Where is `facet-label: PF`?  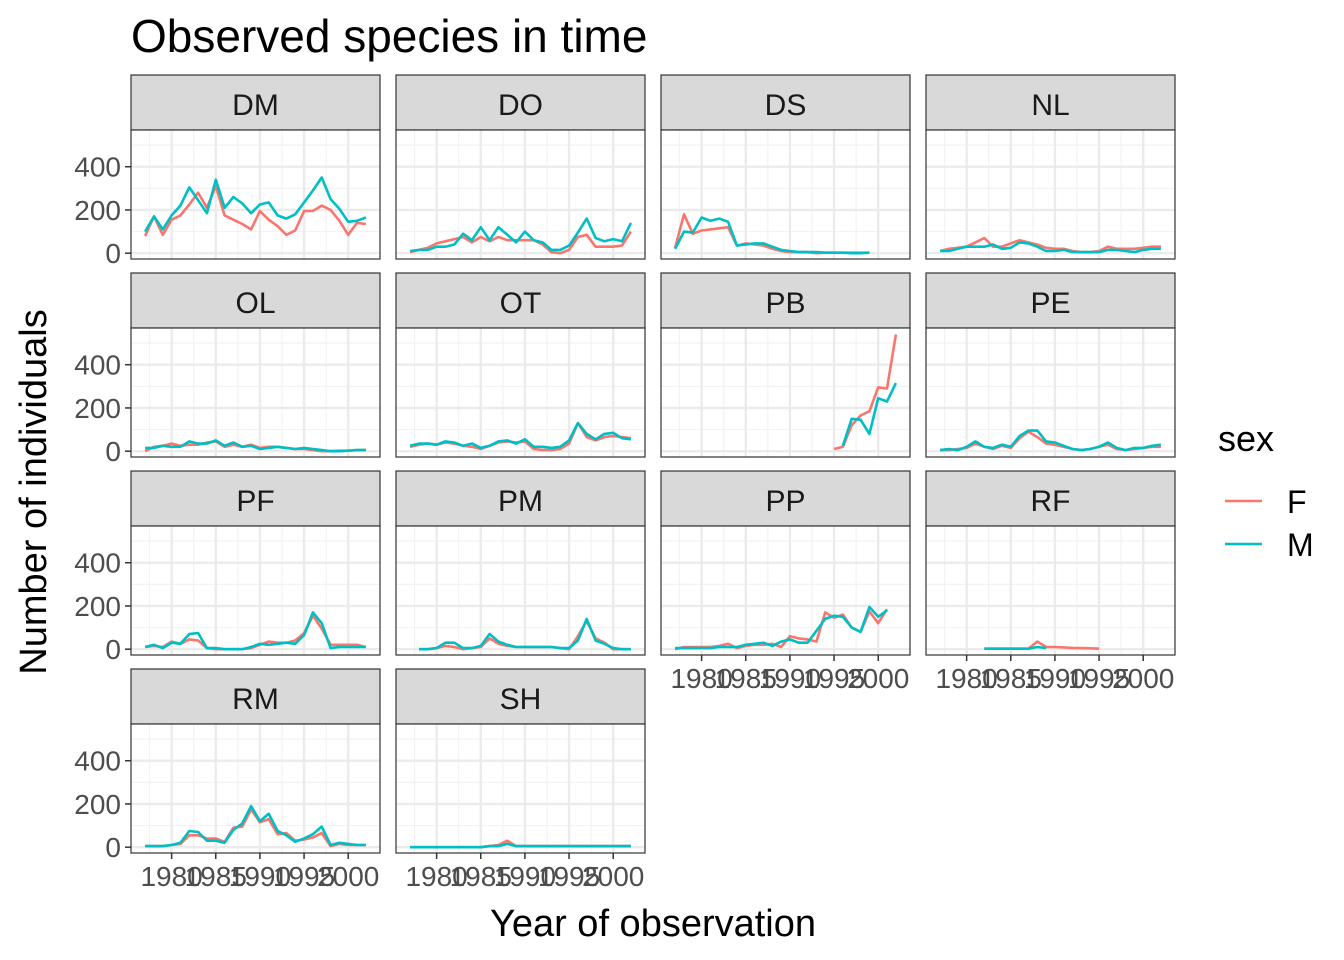
facet-label: PF is located at coordinates (255, 501).